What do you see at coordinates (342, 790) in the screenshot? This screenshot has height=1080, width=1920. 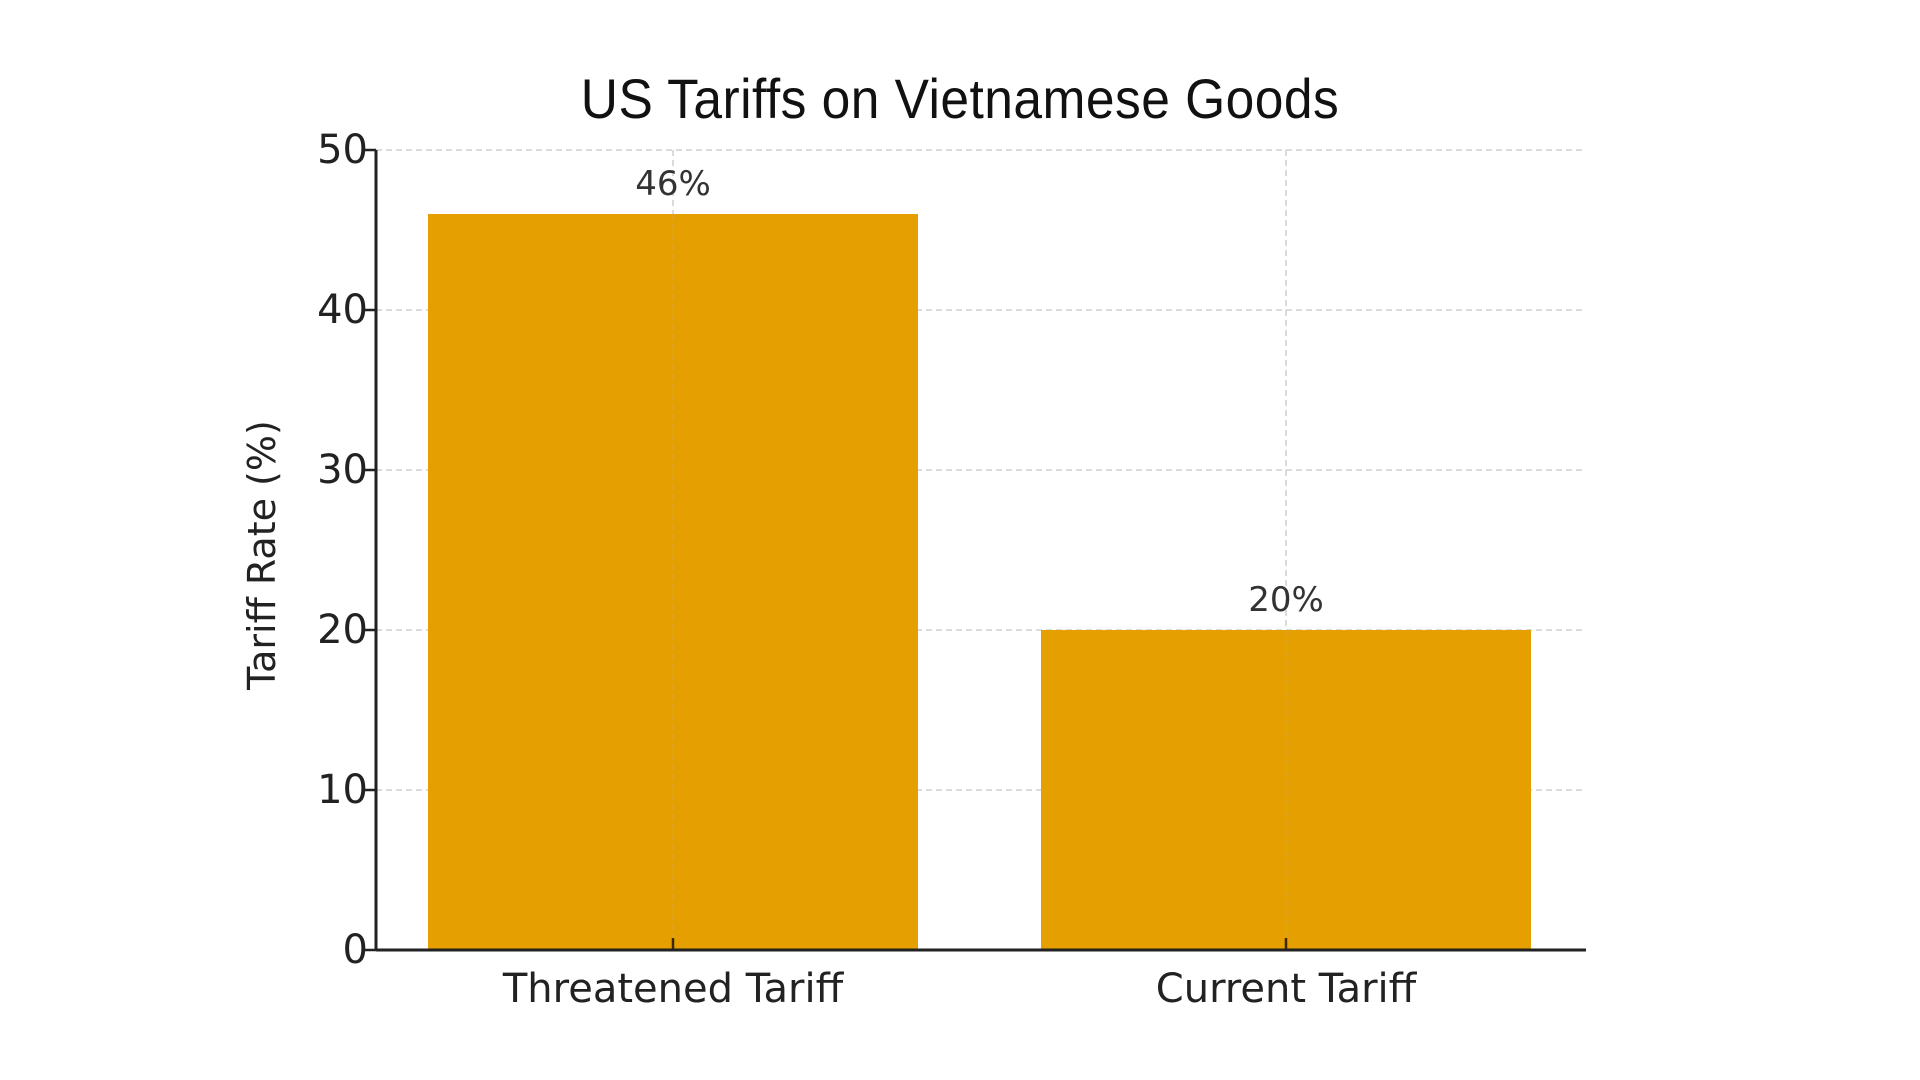 I see `y-tick-label: 10` at bounding box center [342, 790].